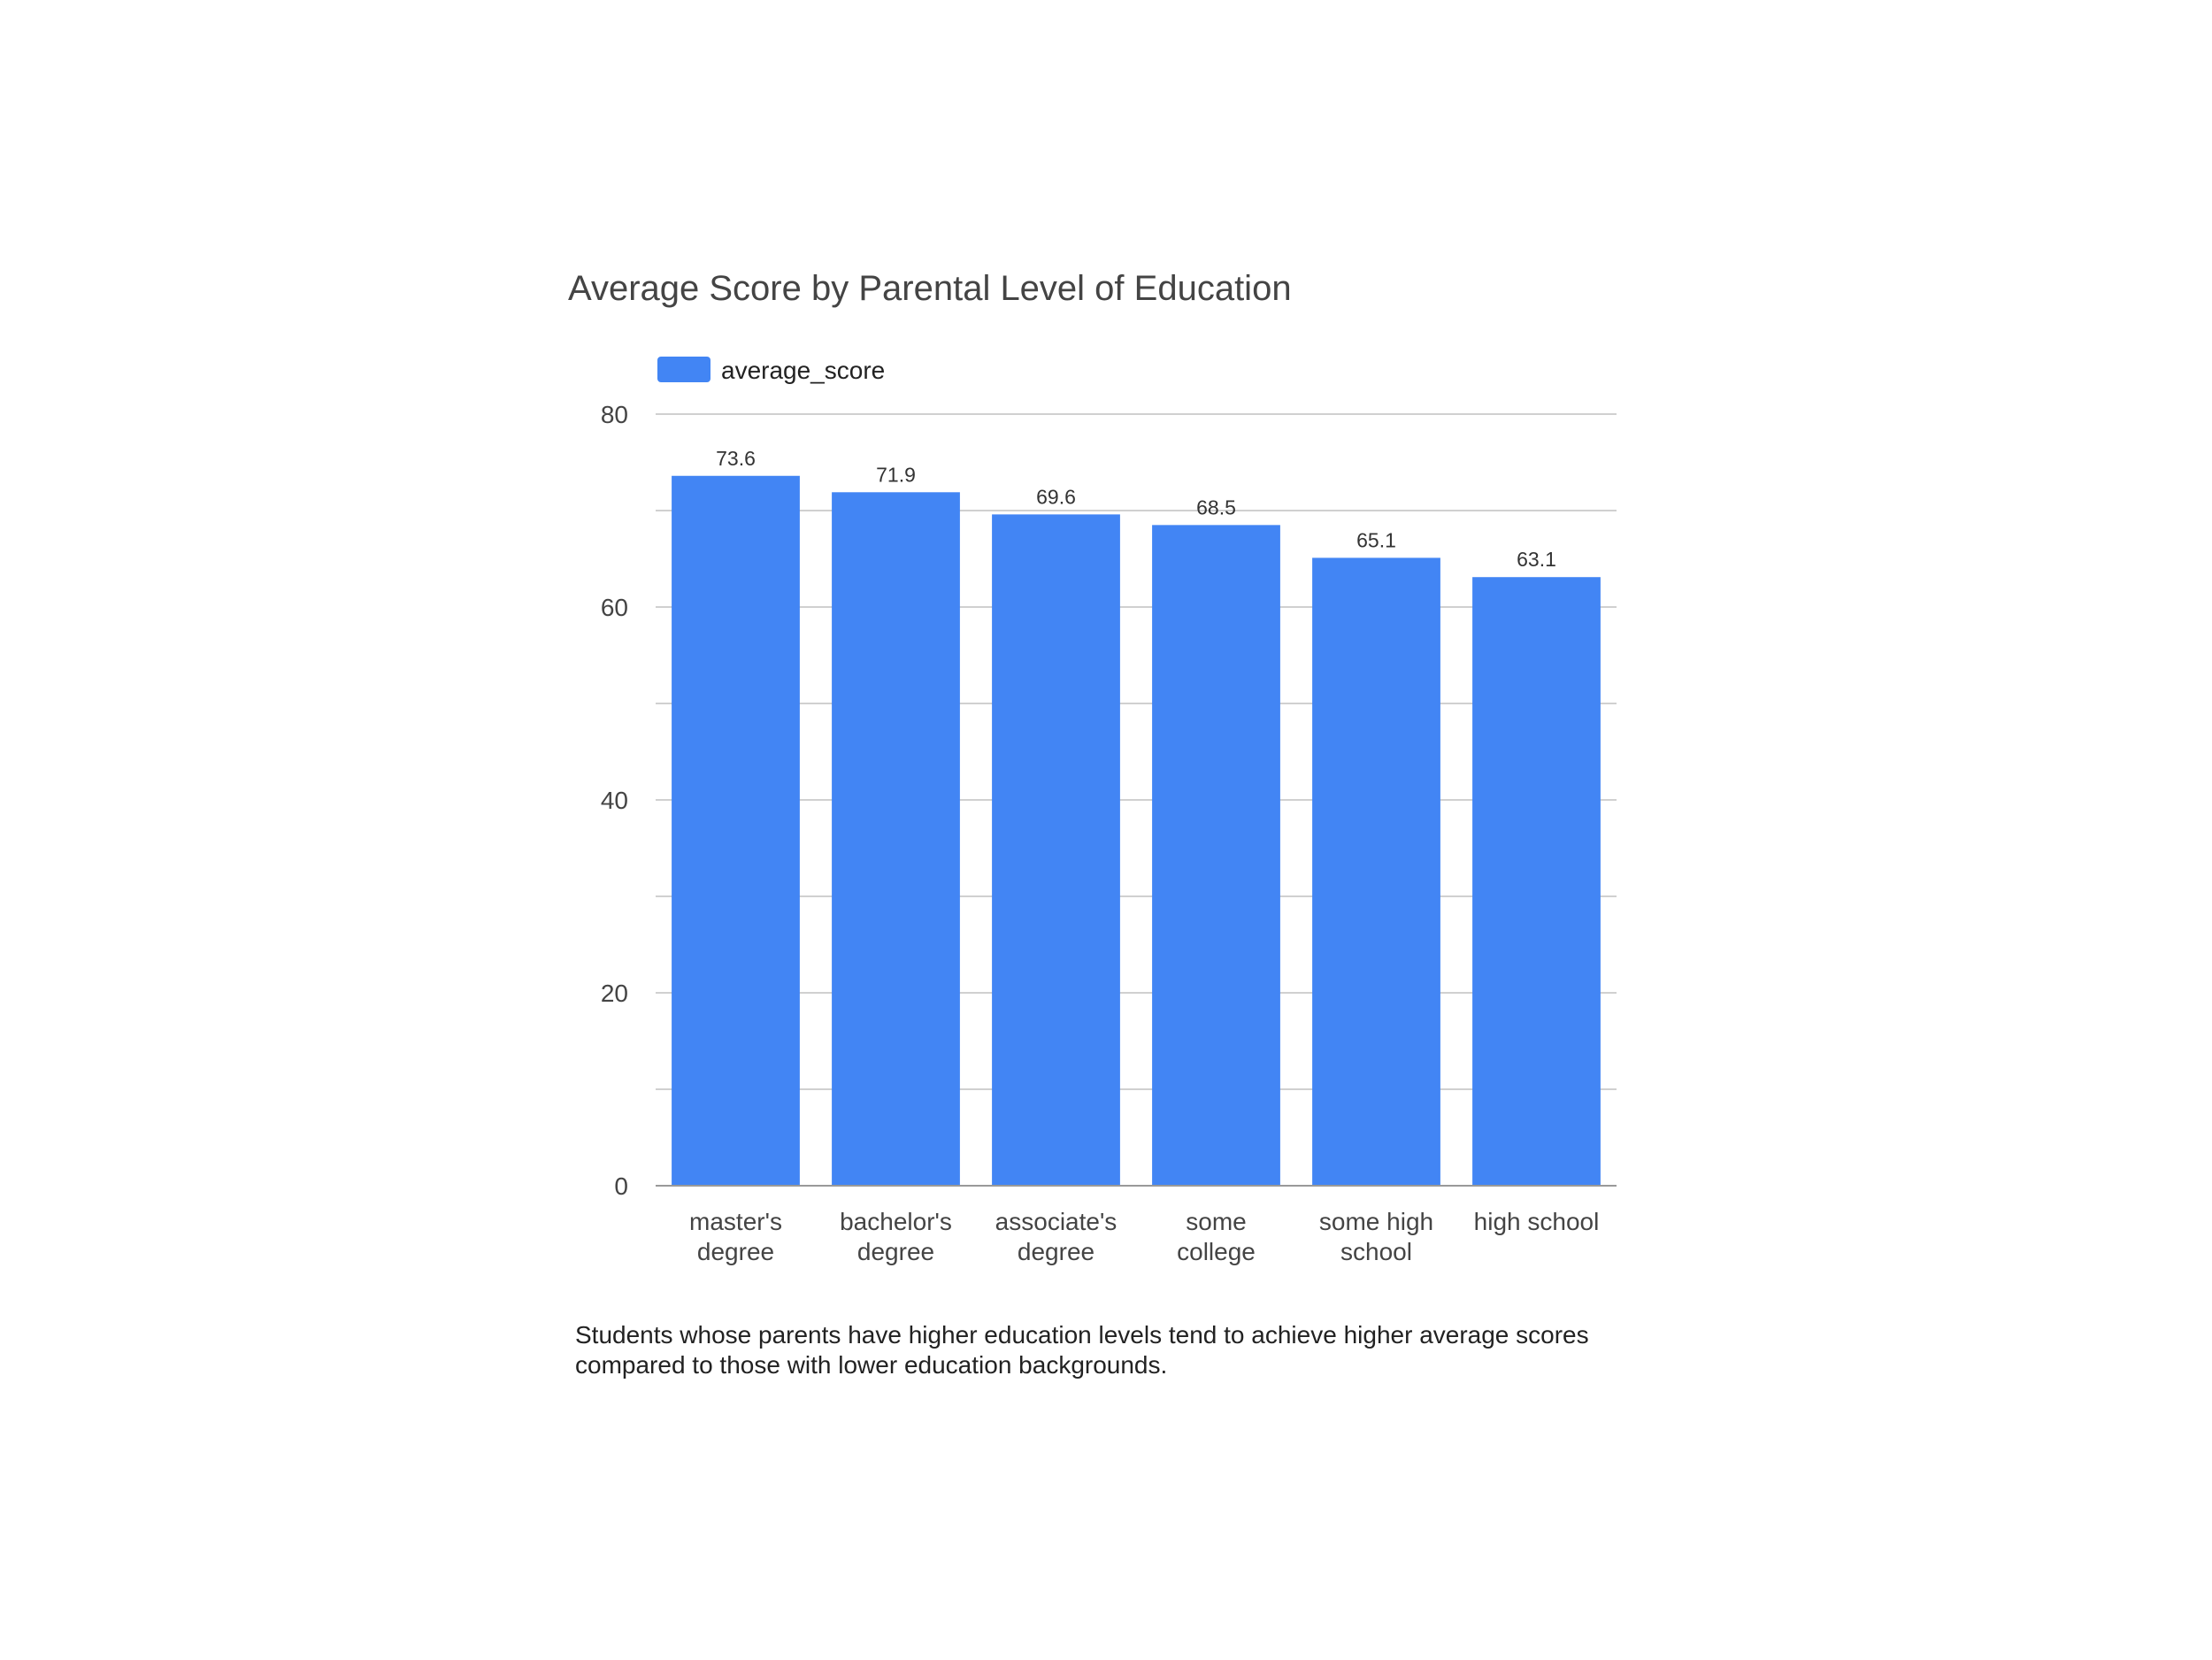 This screenshot has width=2212, height=1660. What do you see at coordinates (1217, 1251) in the screenshot?
I see `x-category-label-line: college` at bounding box center [1217, 1251].